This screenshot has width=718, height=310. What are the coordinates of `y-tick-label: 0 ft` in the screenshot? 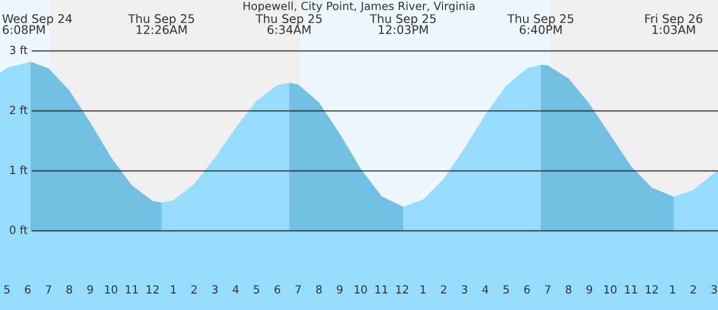 It's located at (19, 229).